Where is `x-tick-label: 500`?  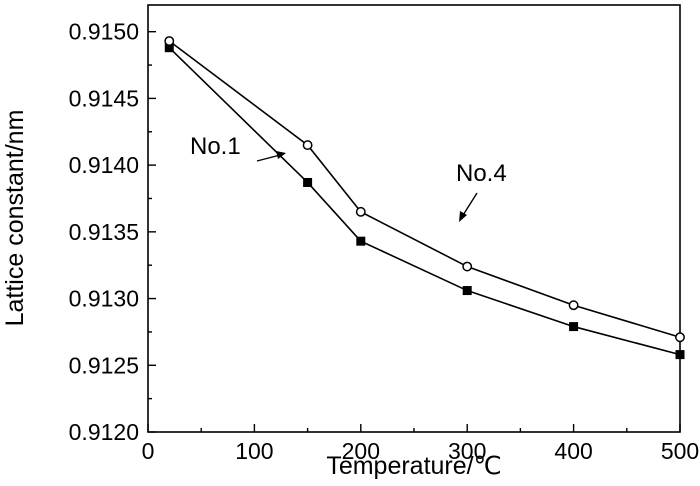
x-tick-label: 500 is located at coordinates (680, 451).